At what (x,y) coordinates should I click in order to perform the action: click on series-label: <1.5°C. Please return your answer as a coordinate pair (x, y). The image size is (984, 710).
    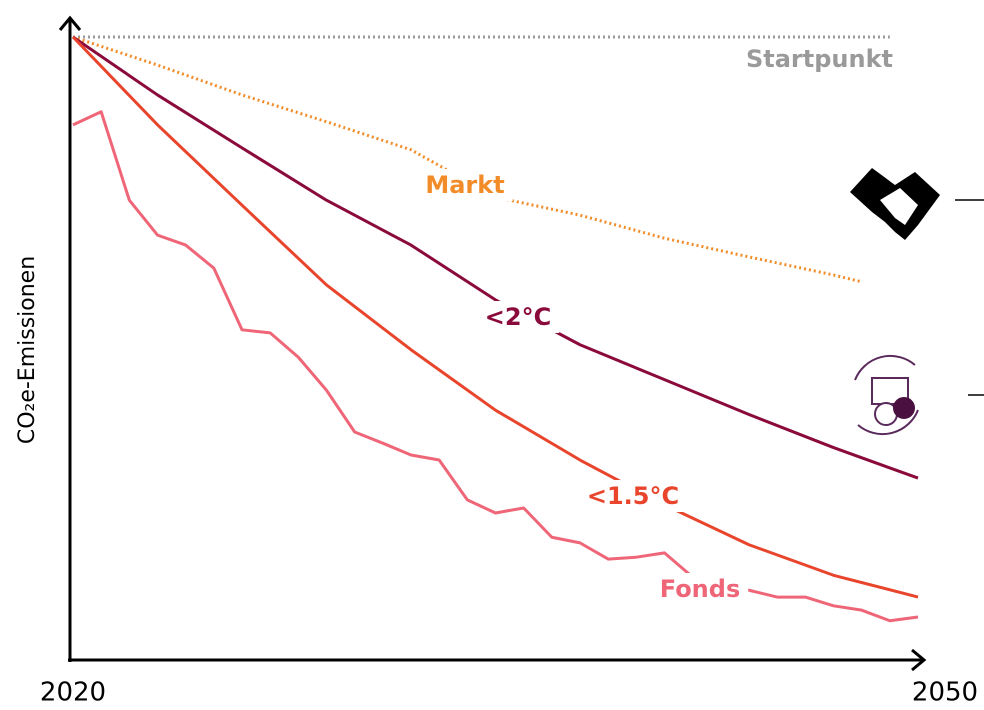
    Looking at the image, I should click on (633, 496).